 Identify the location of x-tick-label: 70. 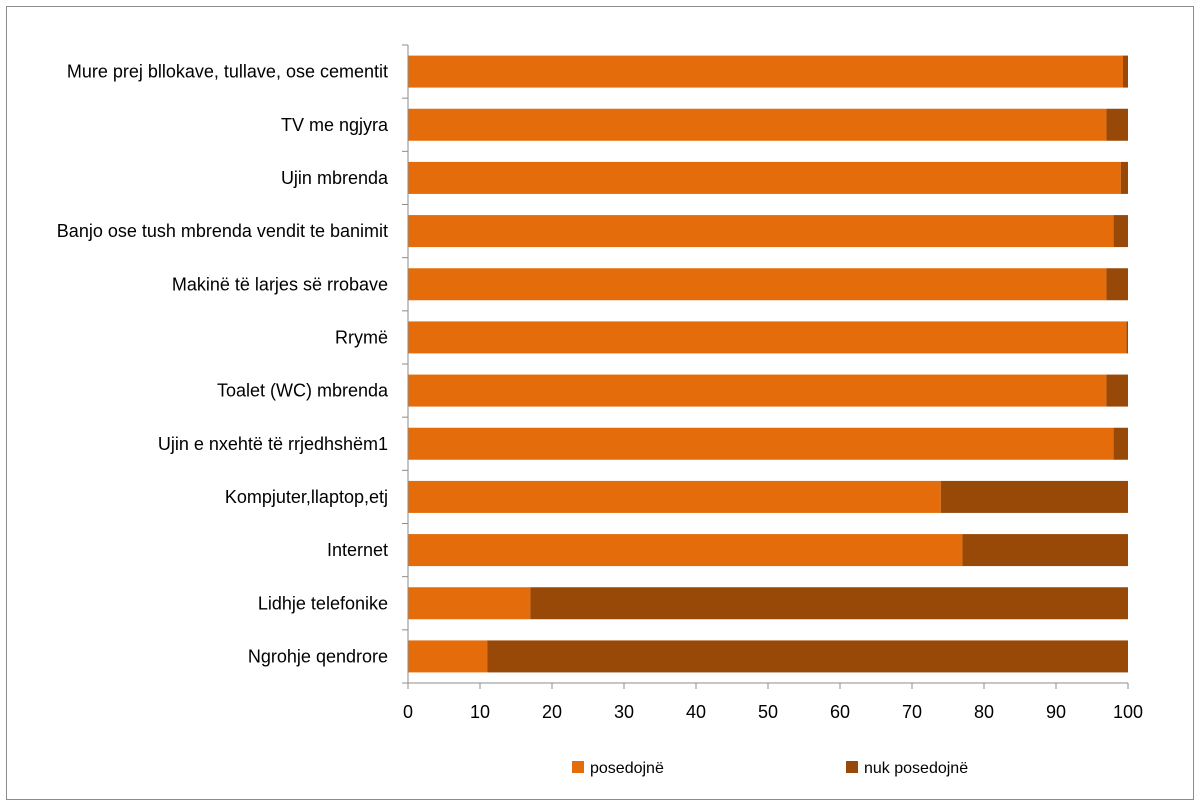
(912, 712).